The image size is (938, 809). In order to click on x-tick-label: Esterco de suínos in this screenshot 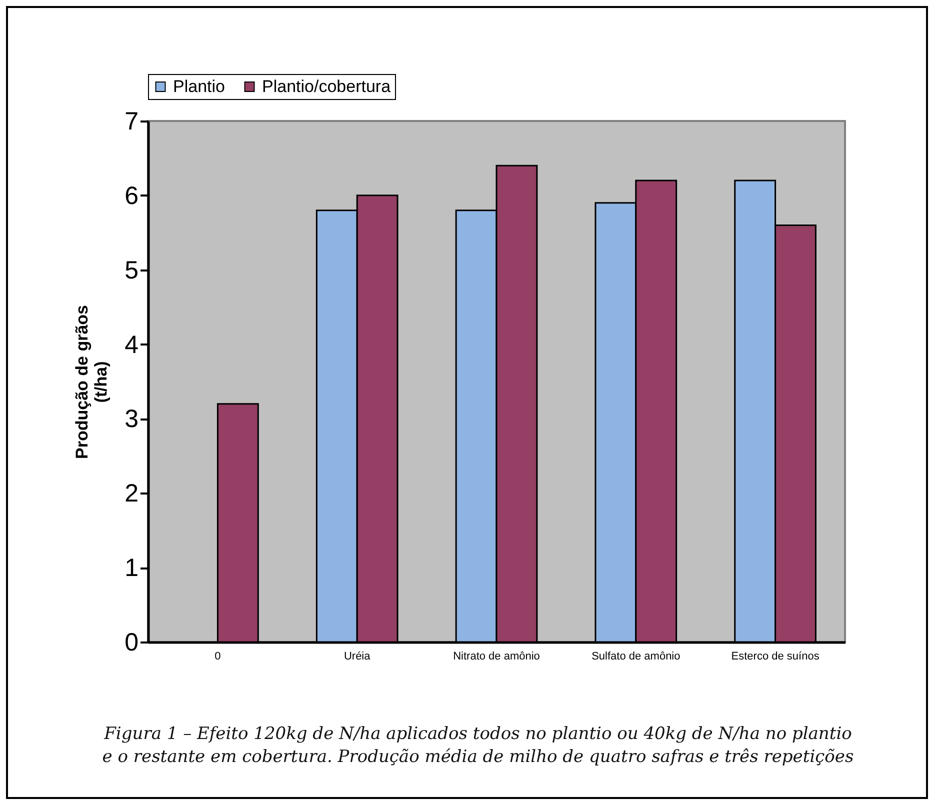, I will do `click(775, 656)`.